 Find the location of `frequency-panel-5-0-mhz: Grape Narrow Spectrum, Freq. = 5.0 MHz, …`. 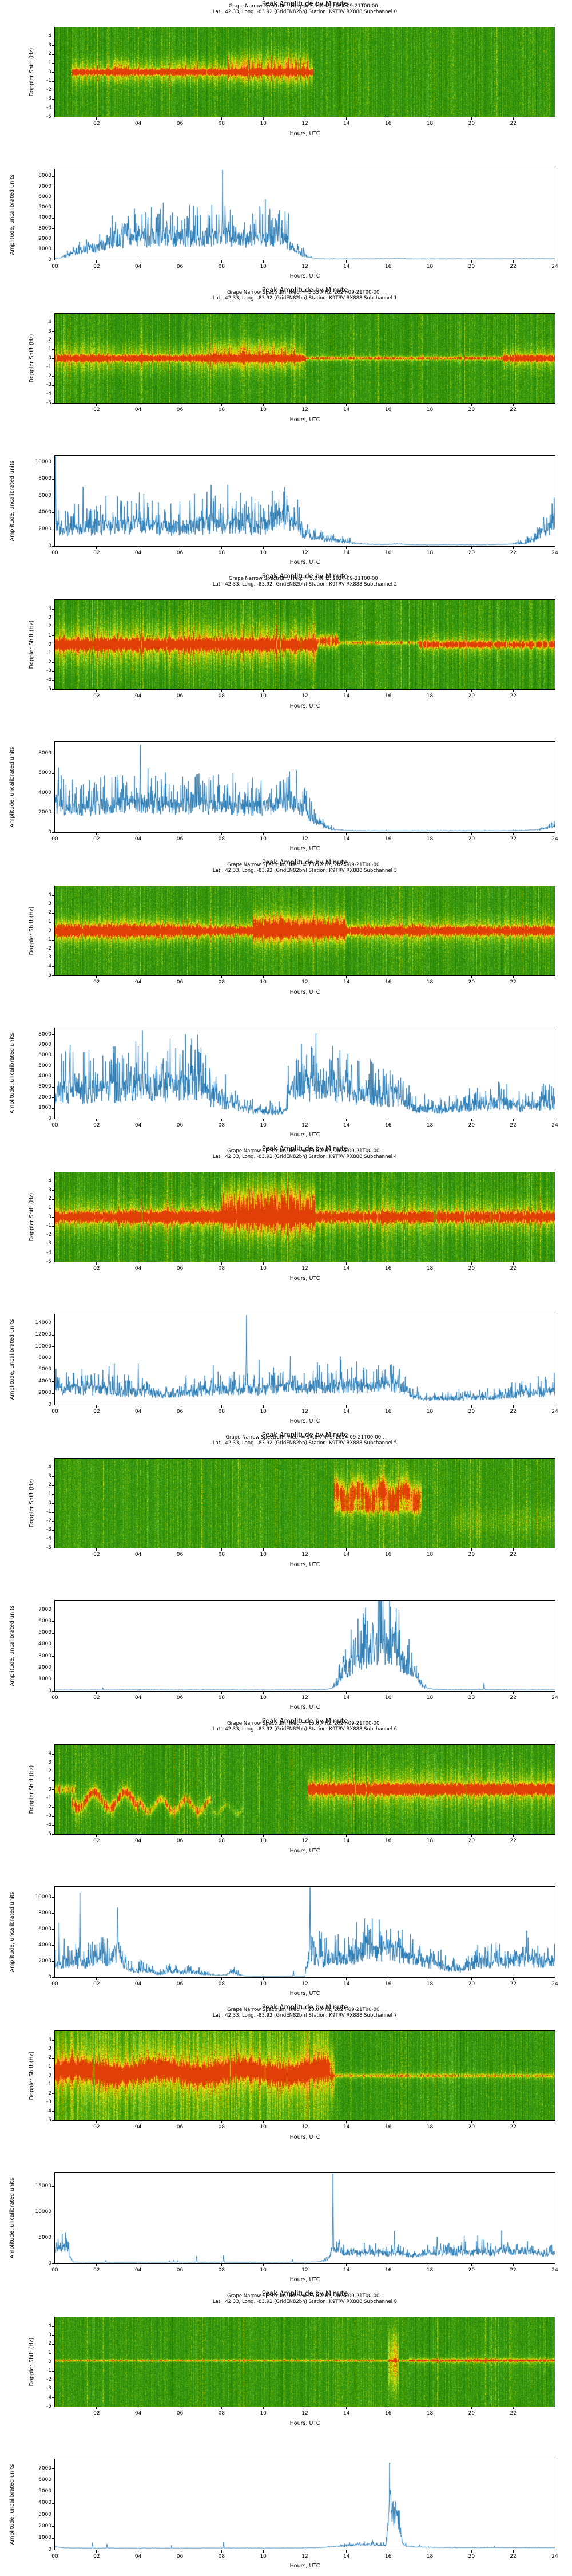

frequency-panel-5-0-mhz: Grape Narrow Spectrum, Freq. = 5.0 MHz, … is located at coordinates (286, 715).